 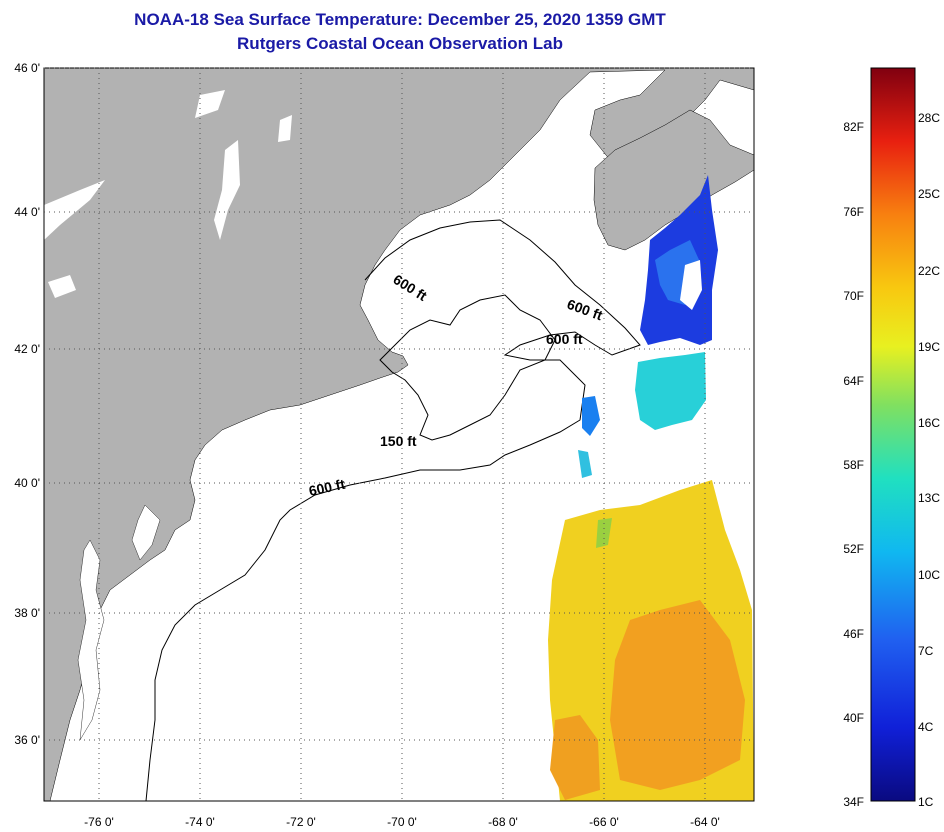 I want to click on map-subtitle: Rutgers Coastal Ocean Observation Lab, so click(x=400, y=43).